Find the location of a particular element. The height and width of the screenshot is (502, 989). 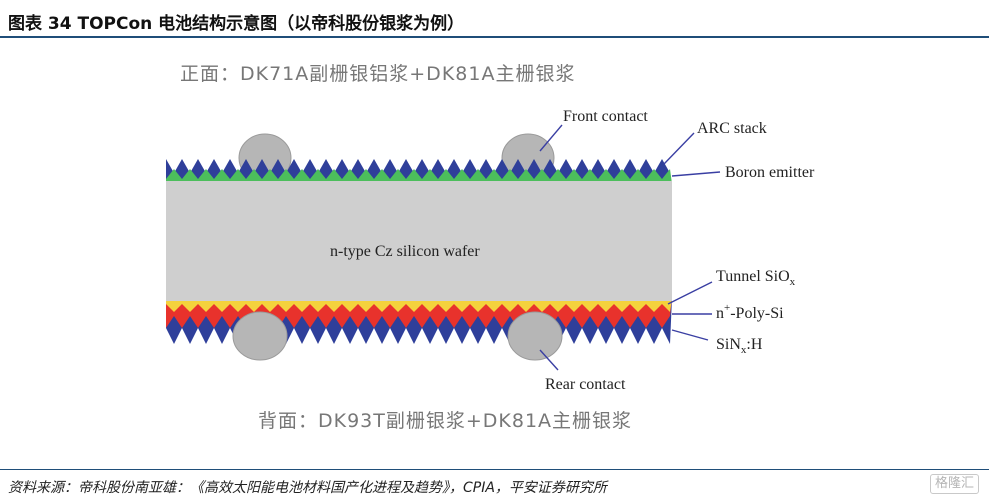

boron-emitter-label: Boron emitter is located at coordinates (770, 172).